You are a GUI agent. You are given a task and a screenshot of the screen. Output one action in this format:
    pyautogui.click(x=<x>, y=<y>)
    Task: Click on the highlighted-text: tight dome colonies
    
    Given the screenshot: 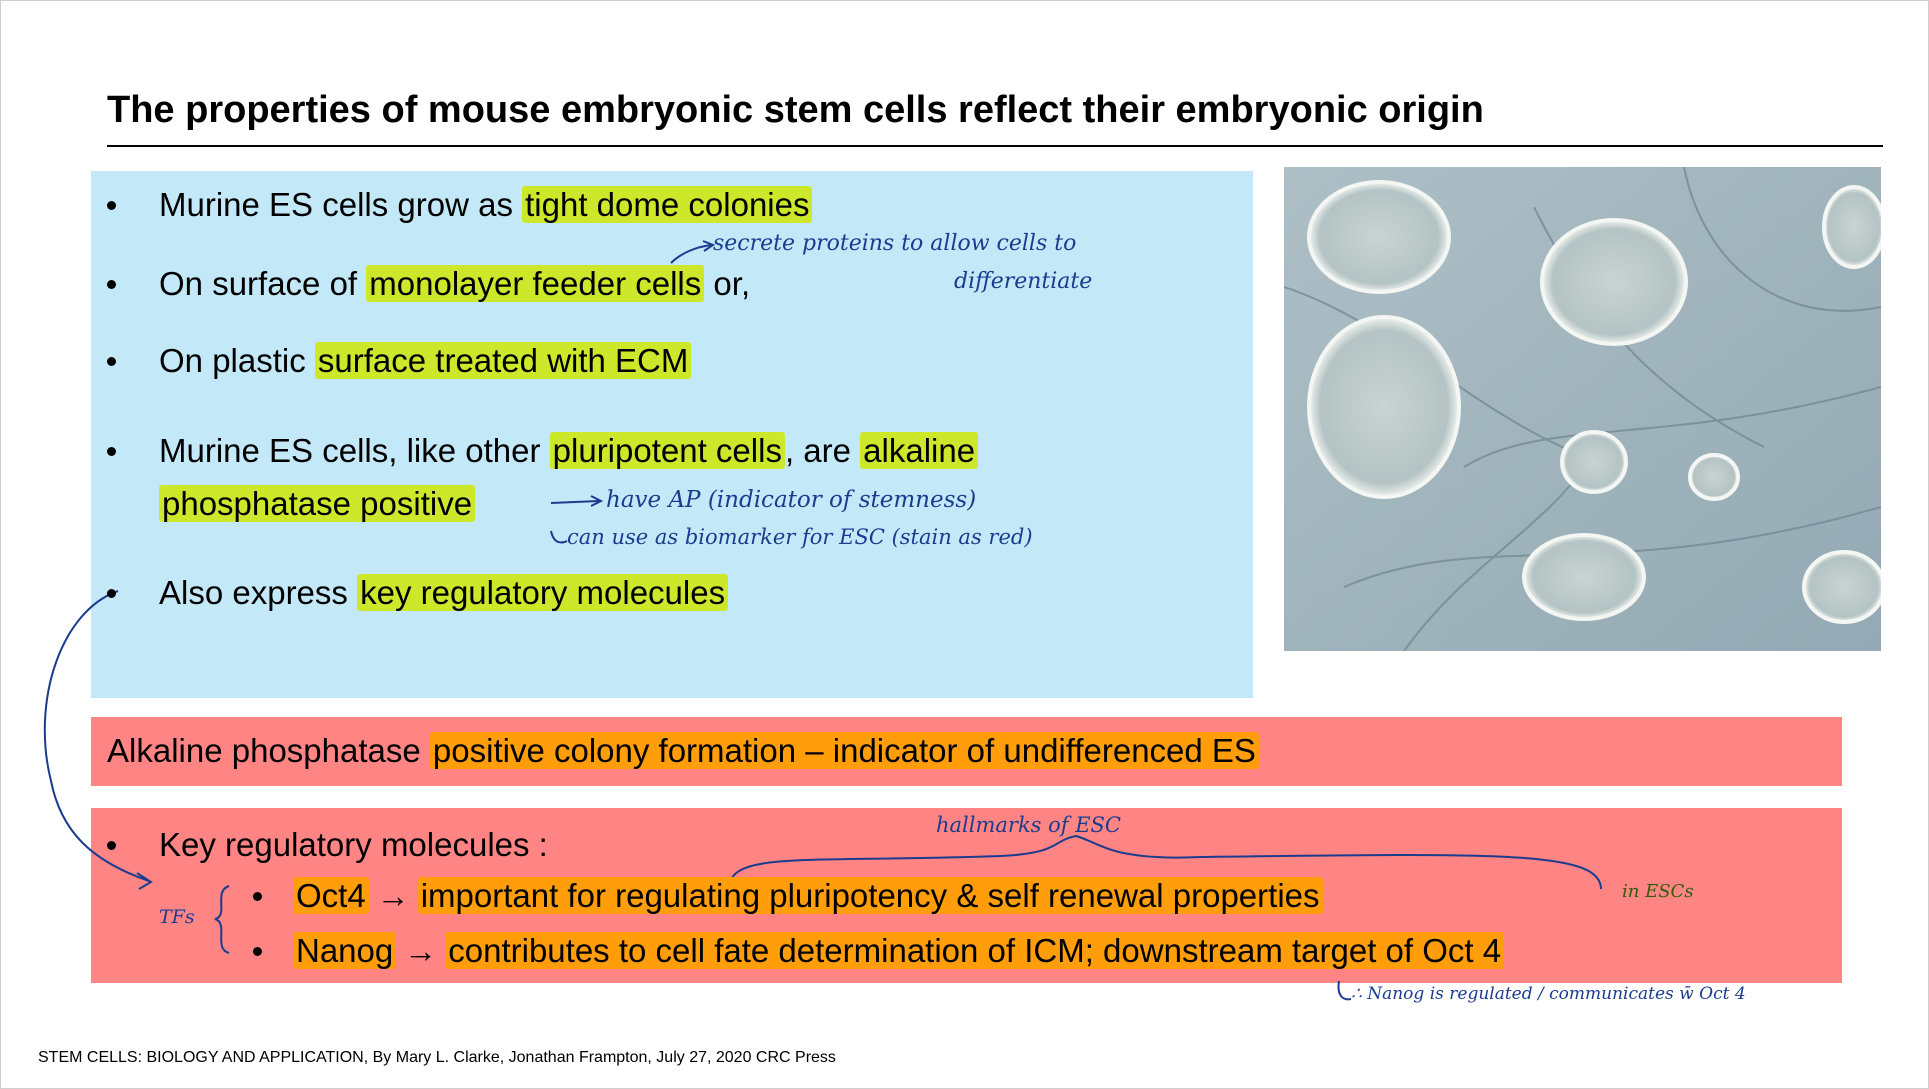 What is the action you would take?
    pyautogui.click(x=667, y=204)
    